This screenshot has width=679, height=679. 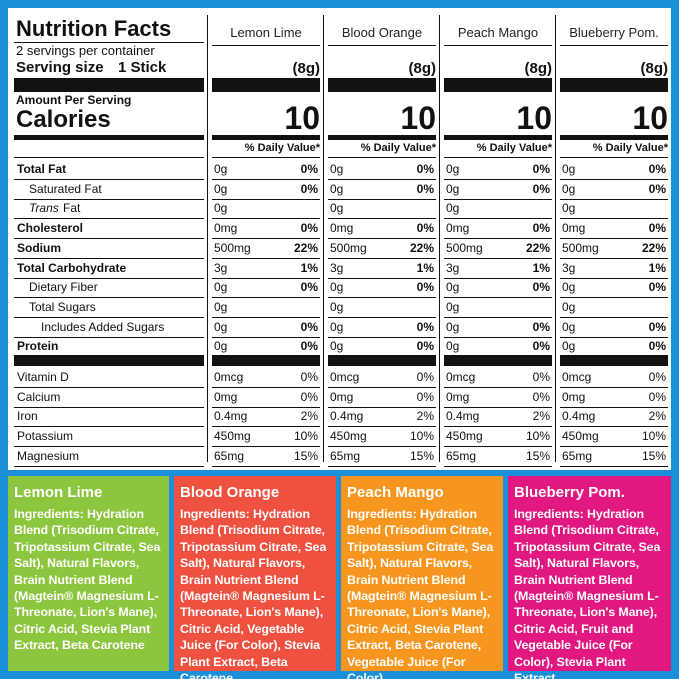 I want to click on calories-label: Calories, so click(x=63, y=119).